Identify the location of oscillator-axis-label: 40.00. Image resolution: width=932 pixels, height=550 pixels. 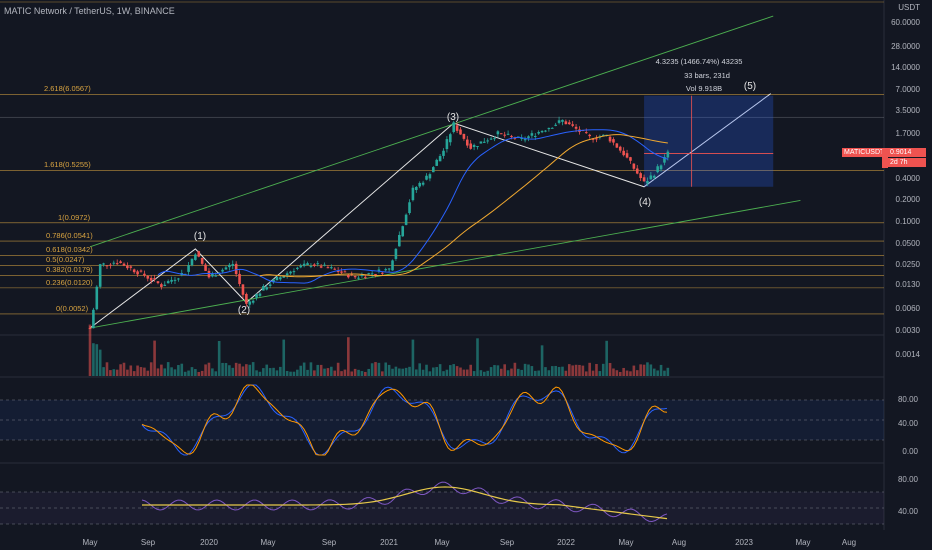
(907, 423).